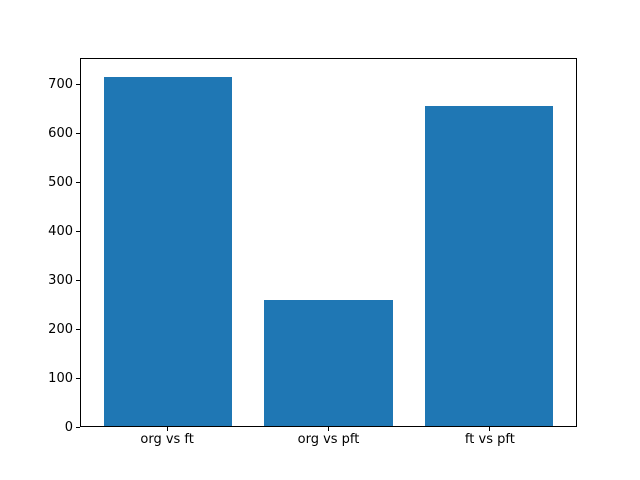  What do you see at coordinates (60, 182) in the screenshot?
I see `y-tick-label-500: 500` at bounding box center [60, 182].